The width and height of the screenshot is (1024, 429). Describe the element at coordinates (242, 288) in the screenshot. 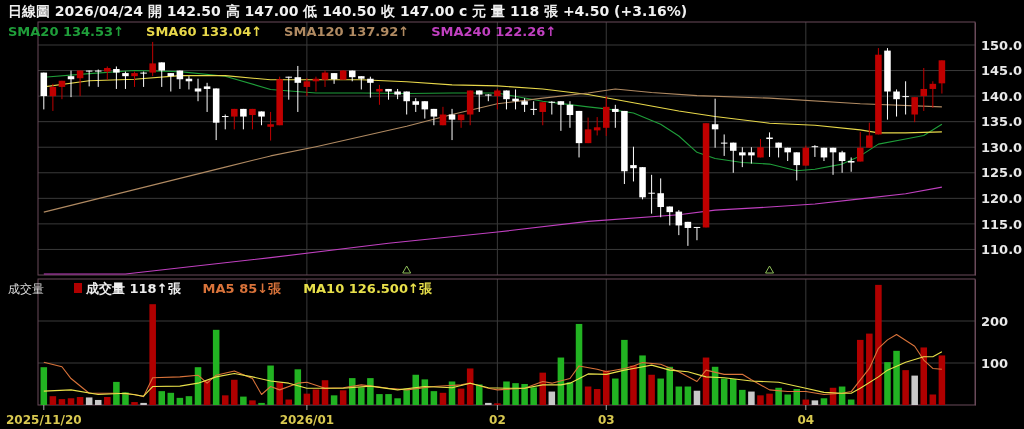

I see `text: MA5 85↓張` at that location.